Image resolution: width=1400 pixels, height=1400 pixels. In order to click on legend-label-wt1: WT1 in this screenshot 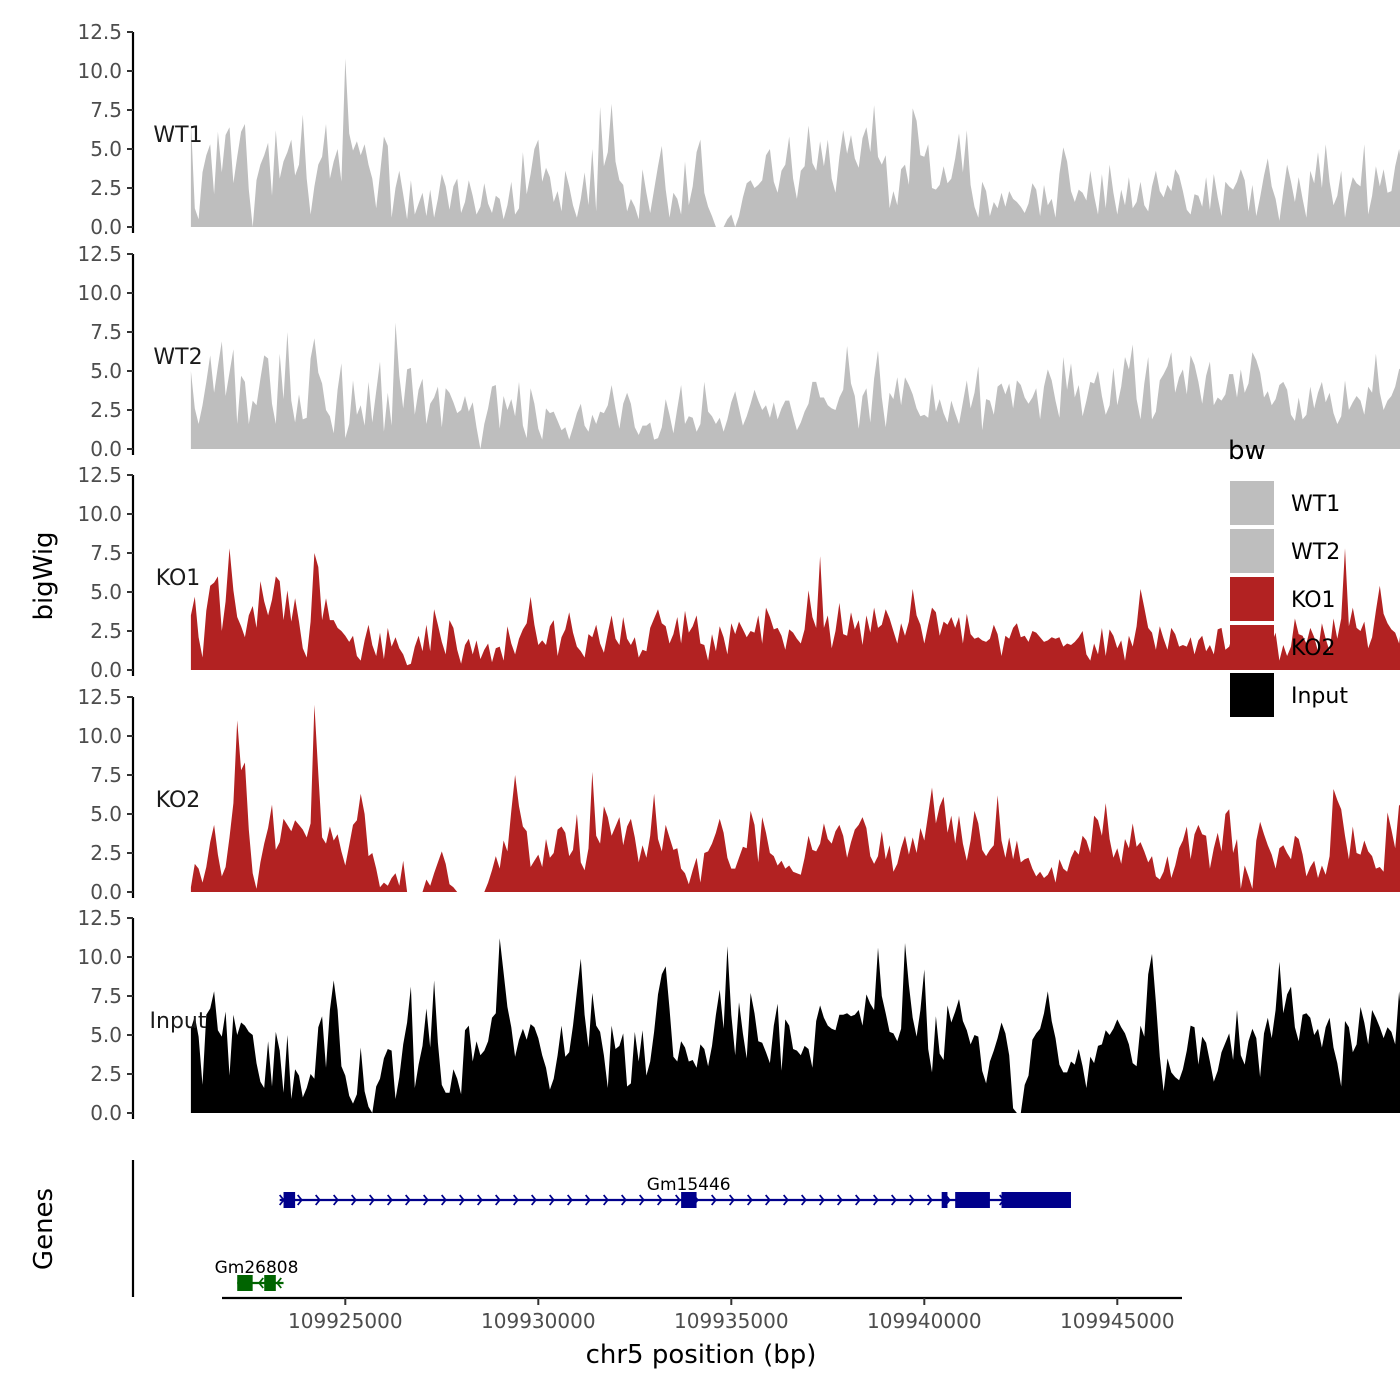, I will do `click(1315, 504)`.